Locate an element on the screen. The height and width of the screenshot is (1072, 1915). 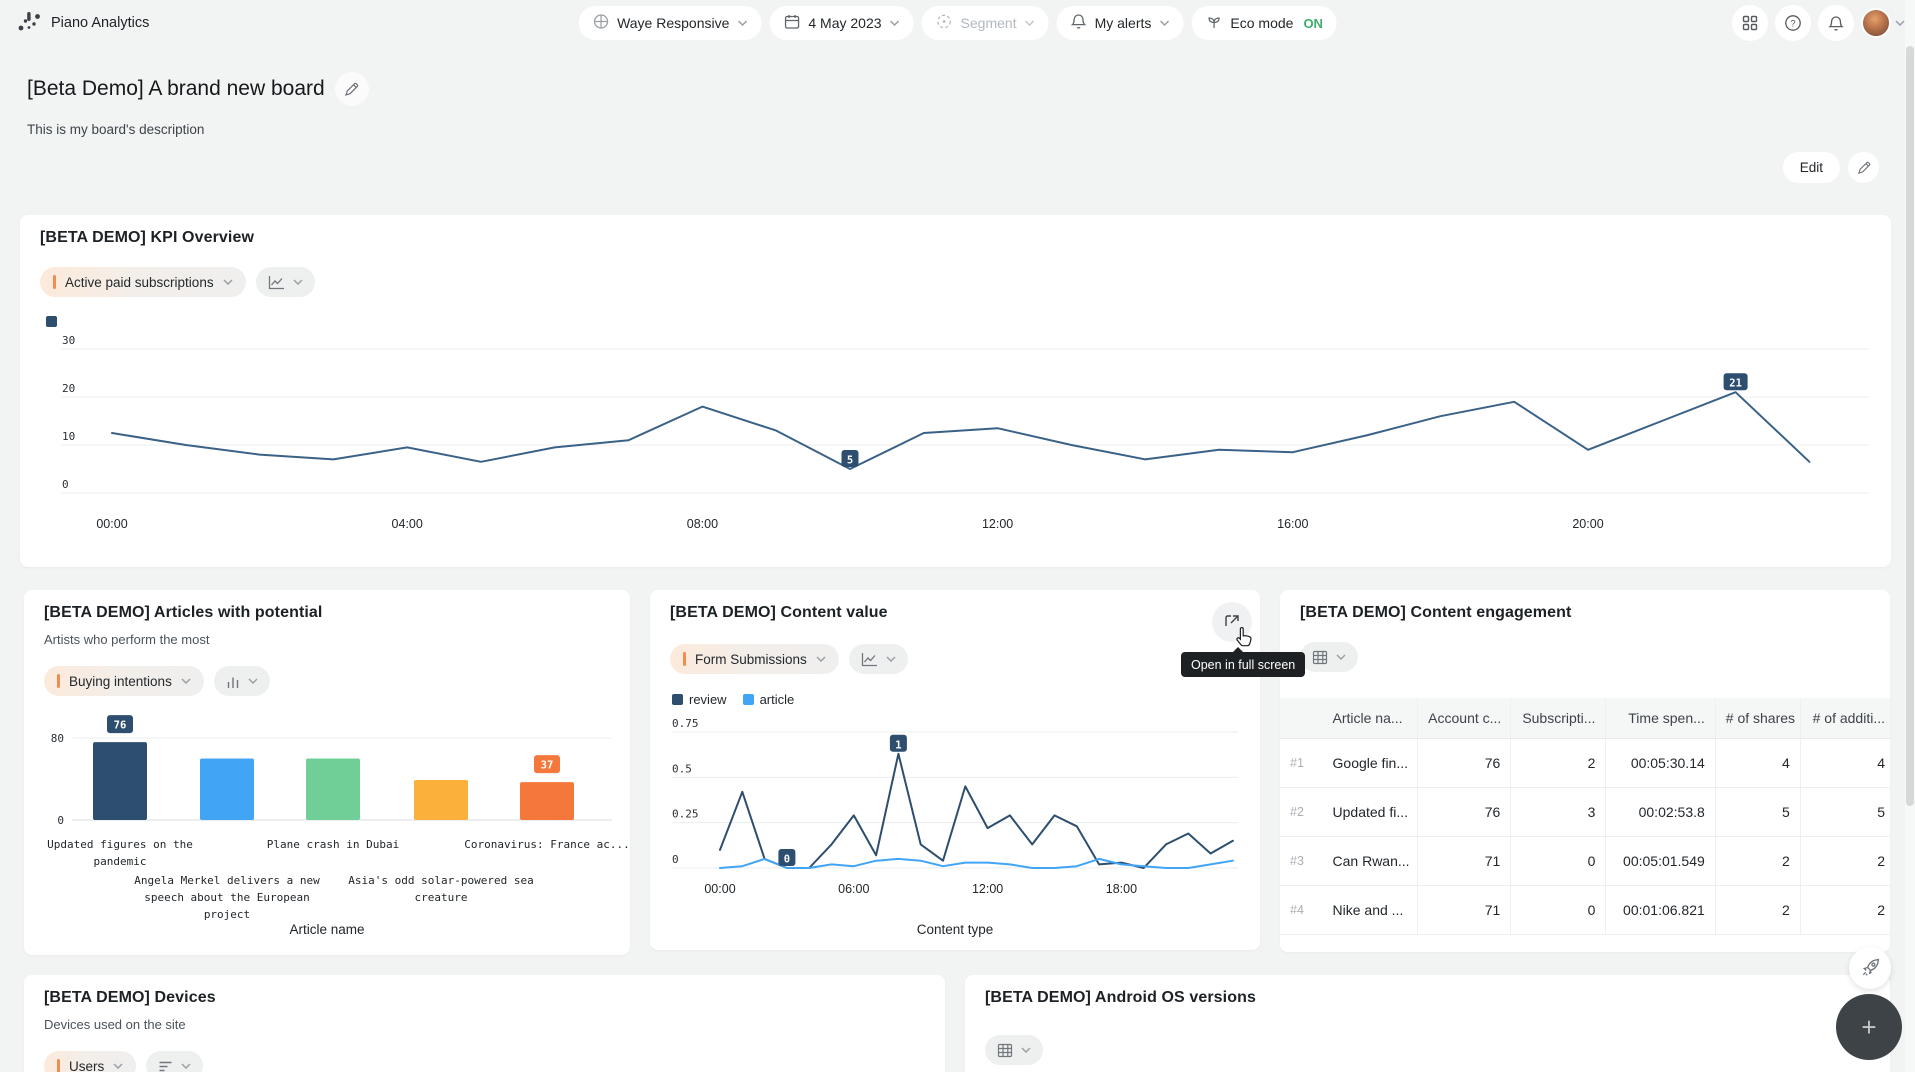
table-cell: 00:02:53.8 is located at coordinates (1660, 812).